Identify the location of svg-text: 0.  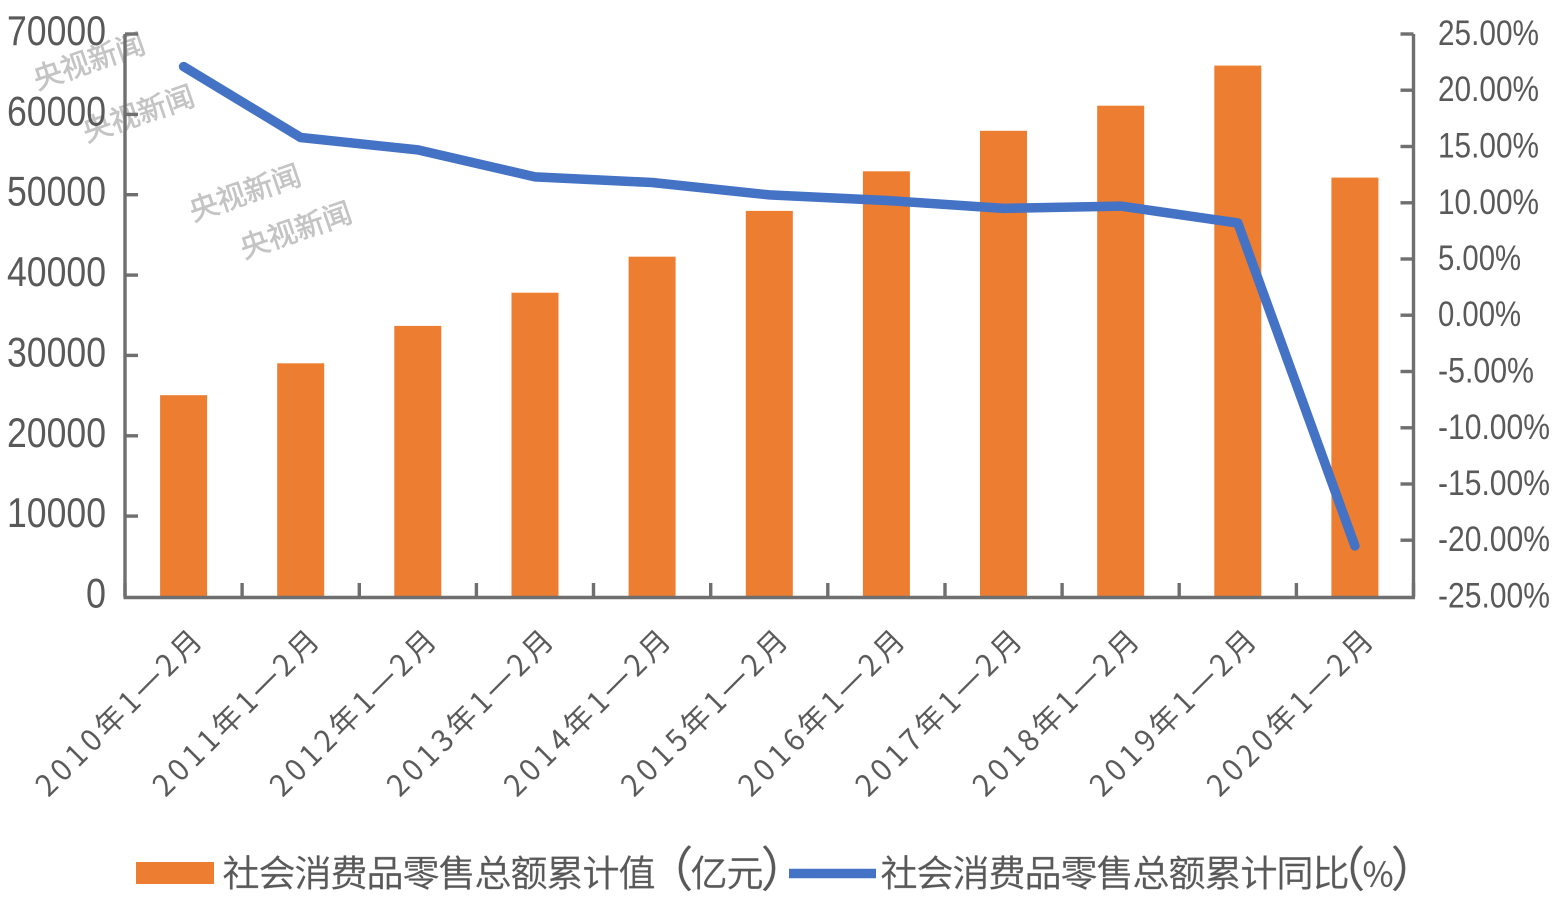
(96, 593).